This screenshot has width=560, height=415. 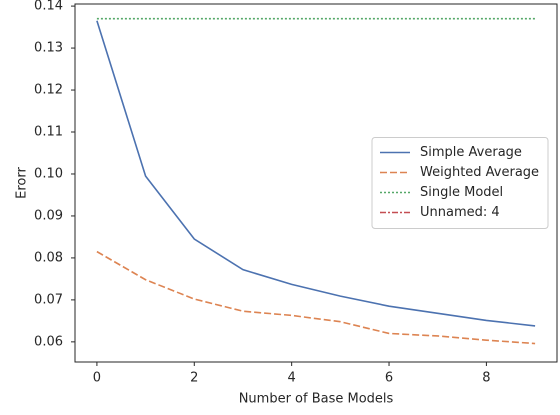 I want to click on y-axis-label: Erorr, so click(x=22, y=183).